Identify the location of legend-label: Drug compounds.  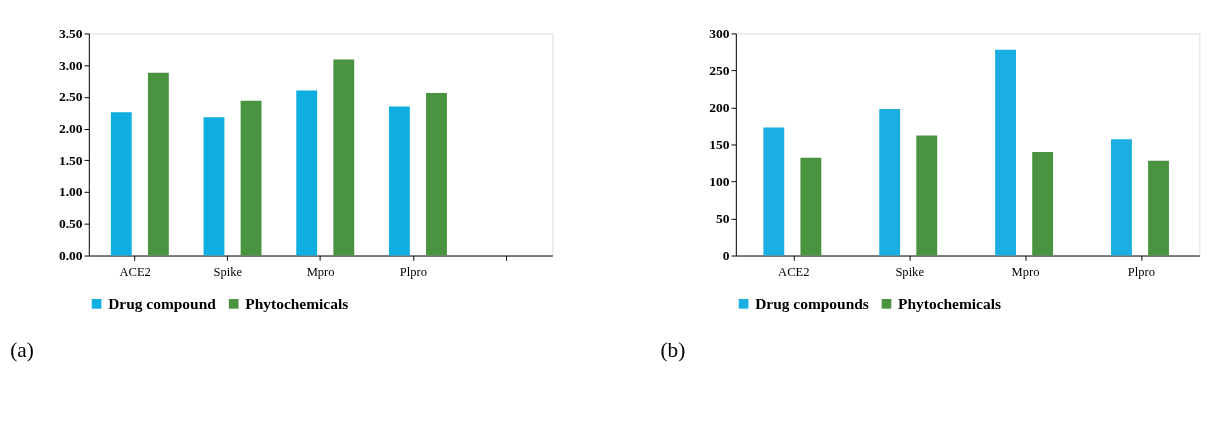
(812, 303).